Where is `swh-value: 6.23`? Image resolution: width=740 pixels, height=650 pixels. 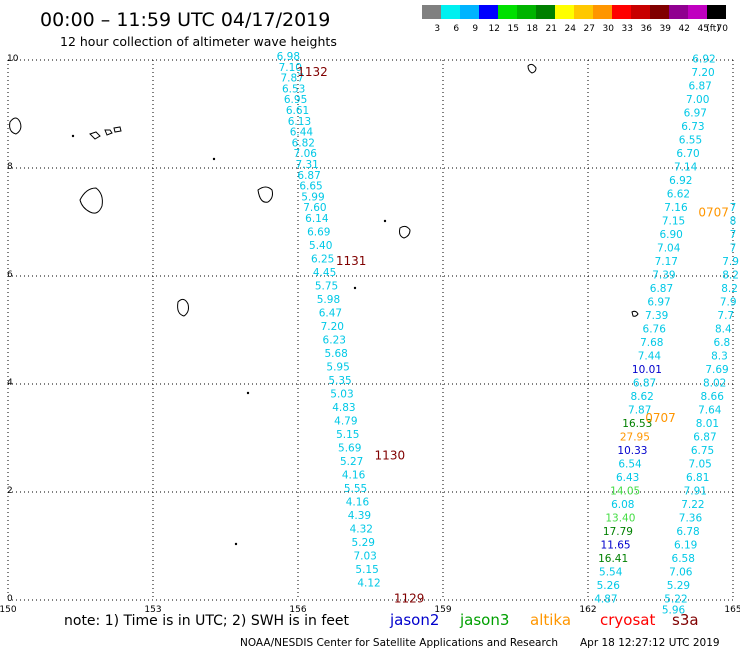 swh-value: 6.23 is located at coordinates (334, 341).